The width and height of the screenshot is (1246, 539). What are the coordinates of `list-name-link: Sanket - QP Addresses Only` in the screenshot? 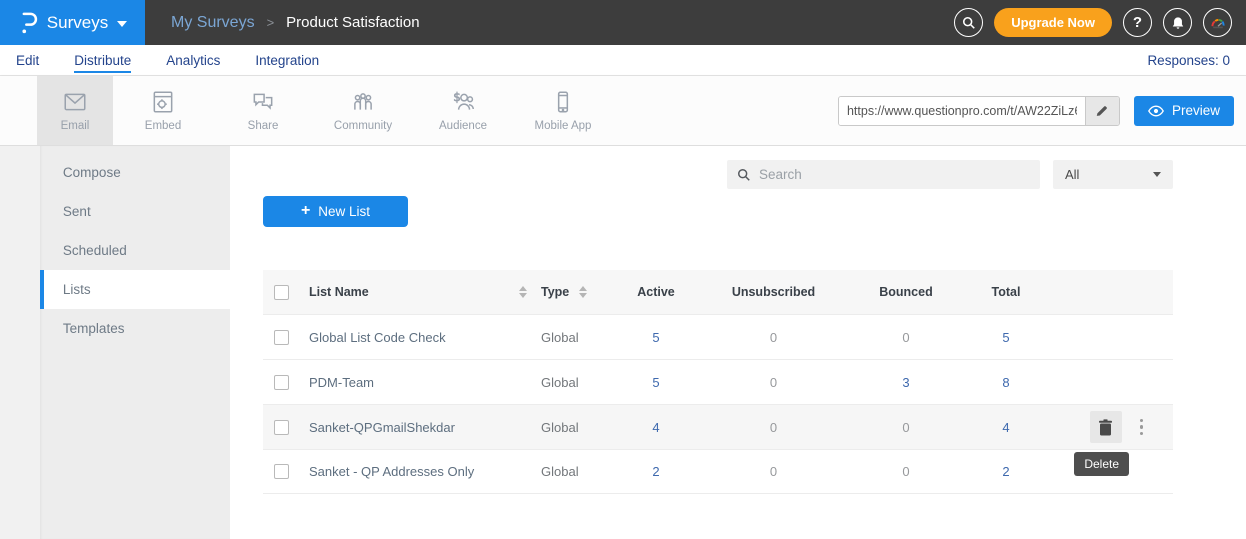 It's located at (392, 471).